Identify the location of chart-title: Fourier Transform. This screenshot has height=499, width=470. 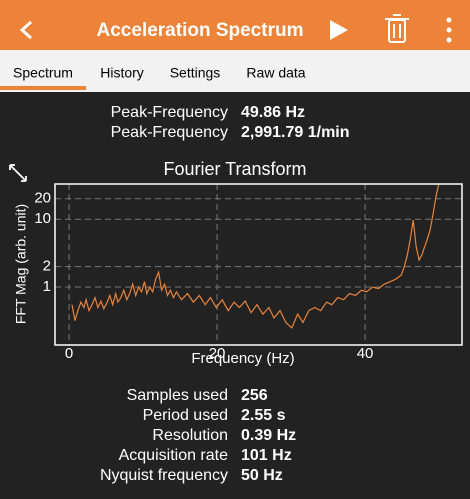
(234, 169).